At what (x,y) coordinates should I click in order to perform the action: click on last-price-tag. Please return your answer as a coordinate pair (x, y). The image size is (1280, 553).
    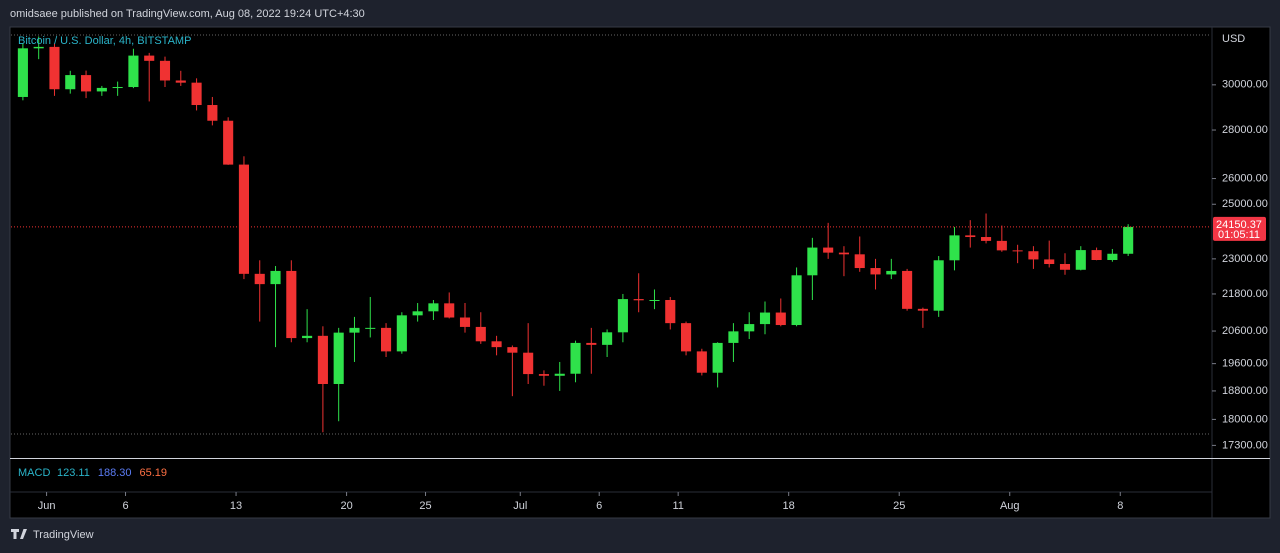
    Looking at the image, I should click on (1239, 228).